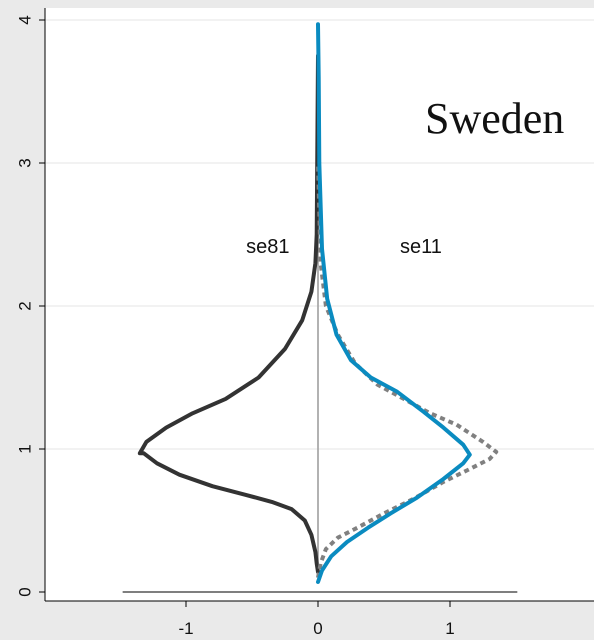 This screenshot has height=640, width=594. What do you see at coordinates (185, 628) in the screenshot?
I see `x-tick-label: -1` at bounding box center [185, 628].